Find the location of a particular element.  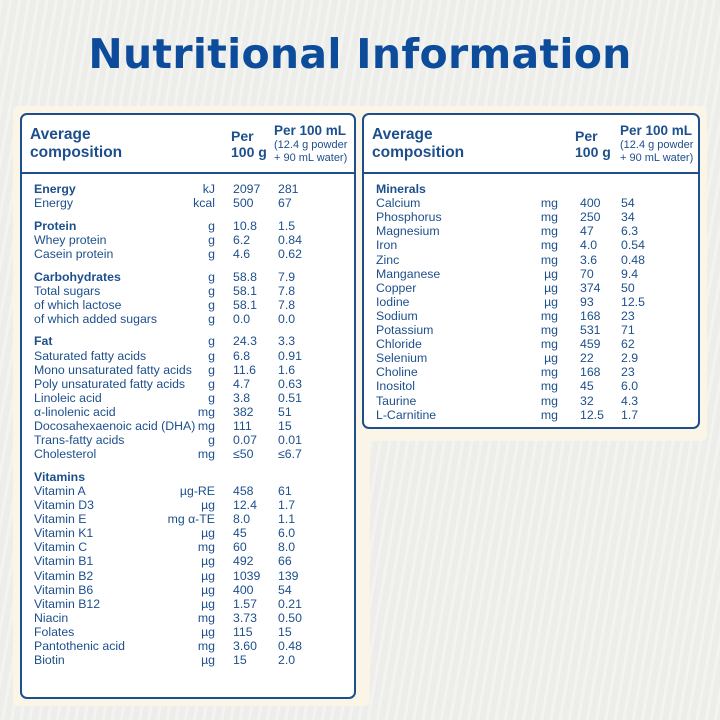

nutrient-name: Carbohydrates is located at coordinates (77, 276).